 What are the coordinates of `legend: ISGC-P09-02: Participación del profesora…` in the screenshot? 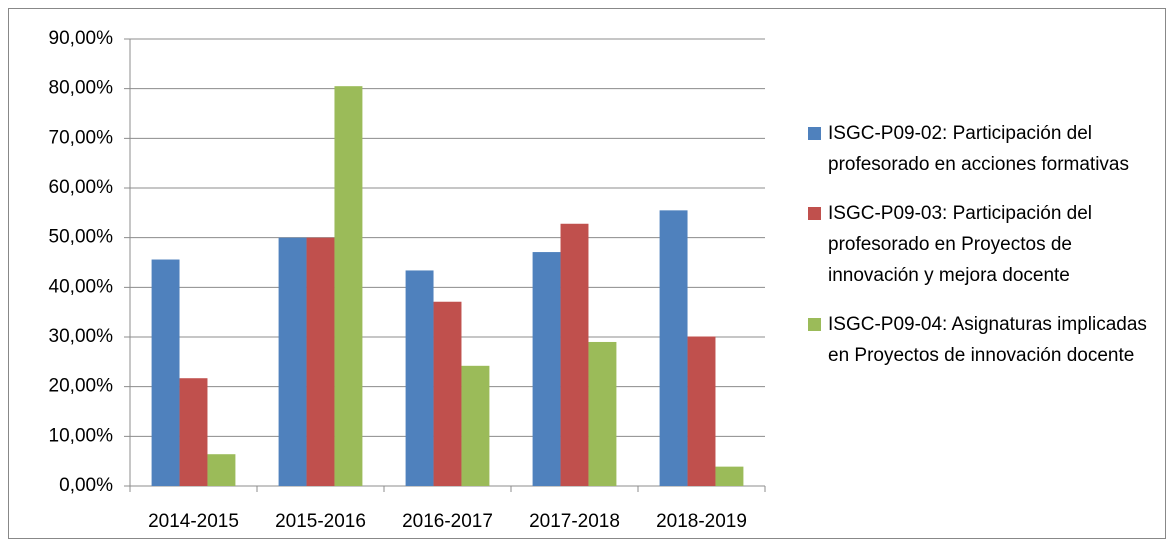 It's located at (984, 253).